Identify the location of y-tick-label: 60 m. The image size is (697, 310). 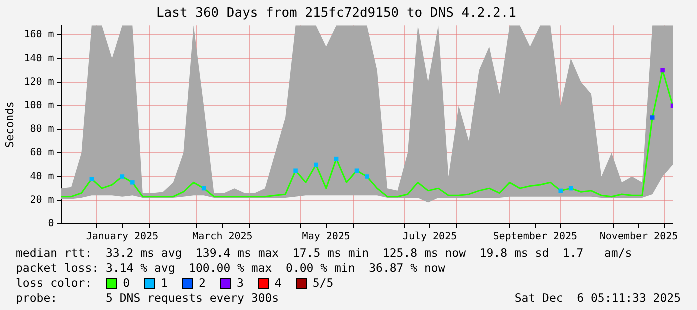
(42, 153).